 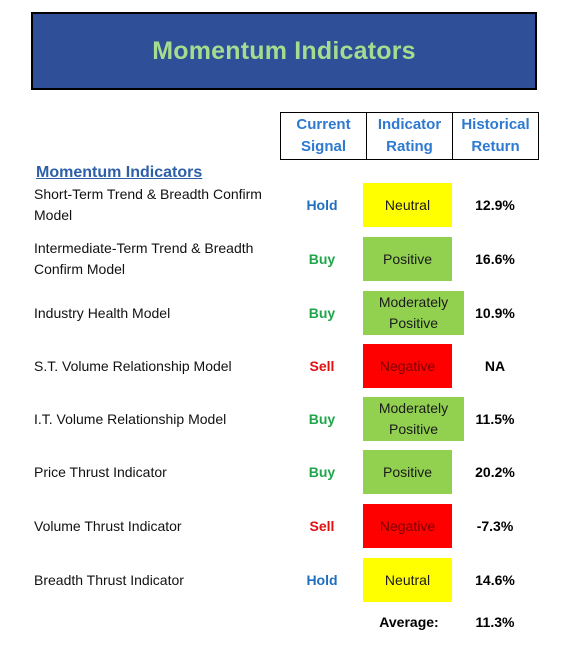 What do you see at coordinates (102, 312) in the screenshot?
I see `indicator-name: Industry Health Model` at bounding box center [102, 312].